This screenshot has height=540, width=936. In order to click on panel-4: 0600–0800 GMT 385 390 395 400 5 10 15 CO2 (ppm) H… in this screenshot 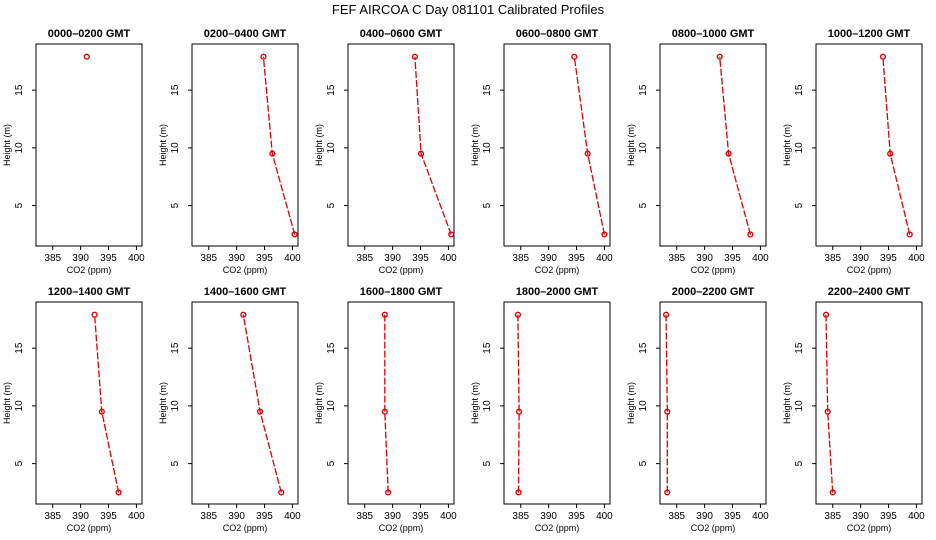, I will do `click(541, 151)`.